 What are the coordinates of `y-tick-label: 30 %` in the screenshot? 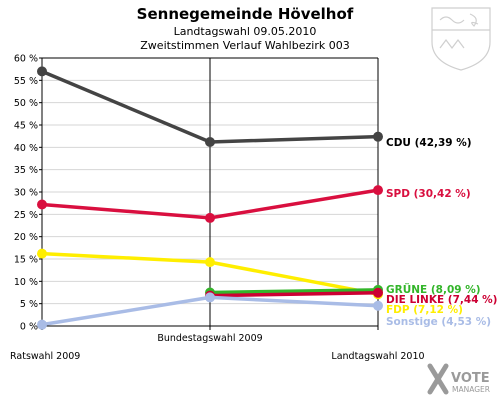 It's located at (26, 193).